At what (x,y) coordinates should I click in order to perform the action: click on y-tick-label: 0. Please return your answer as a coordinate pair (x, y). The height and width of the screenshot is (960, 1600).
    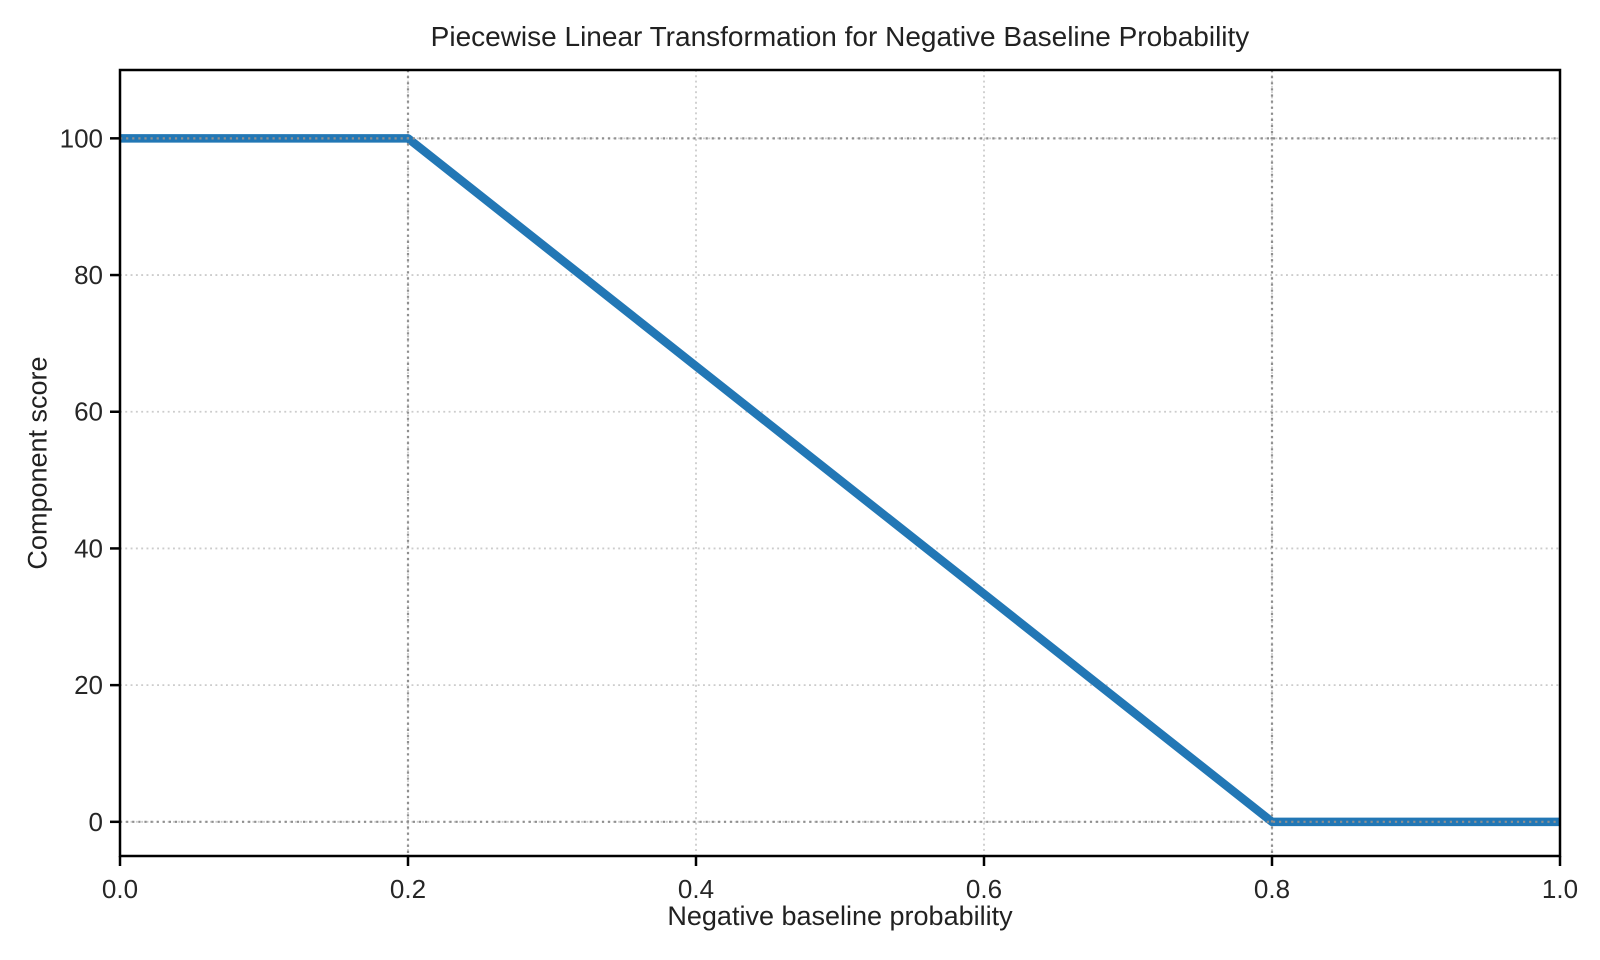
    Looking at the image, I should click on (96, 822).